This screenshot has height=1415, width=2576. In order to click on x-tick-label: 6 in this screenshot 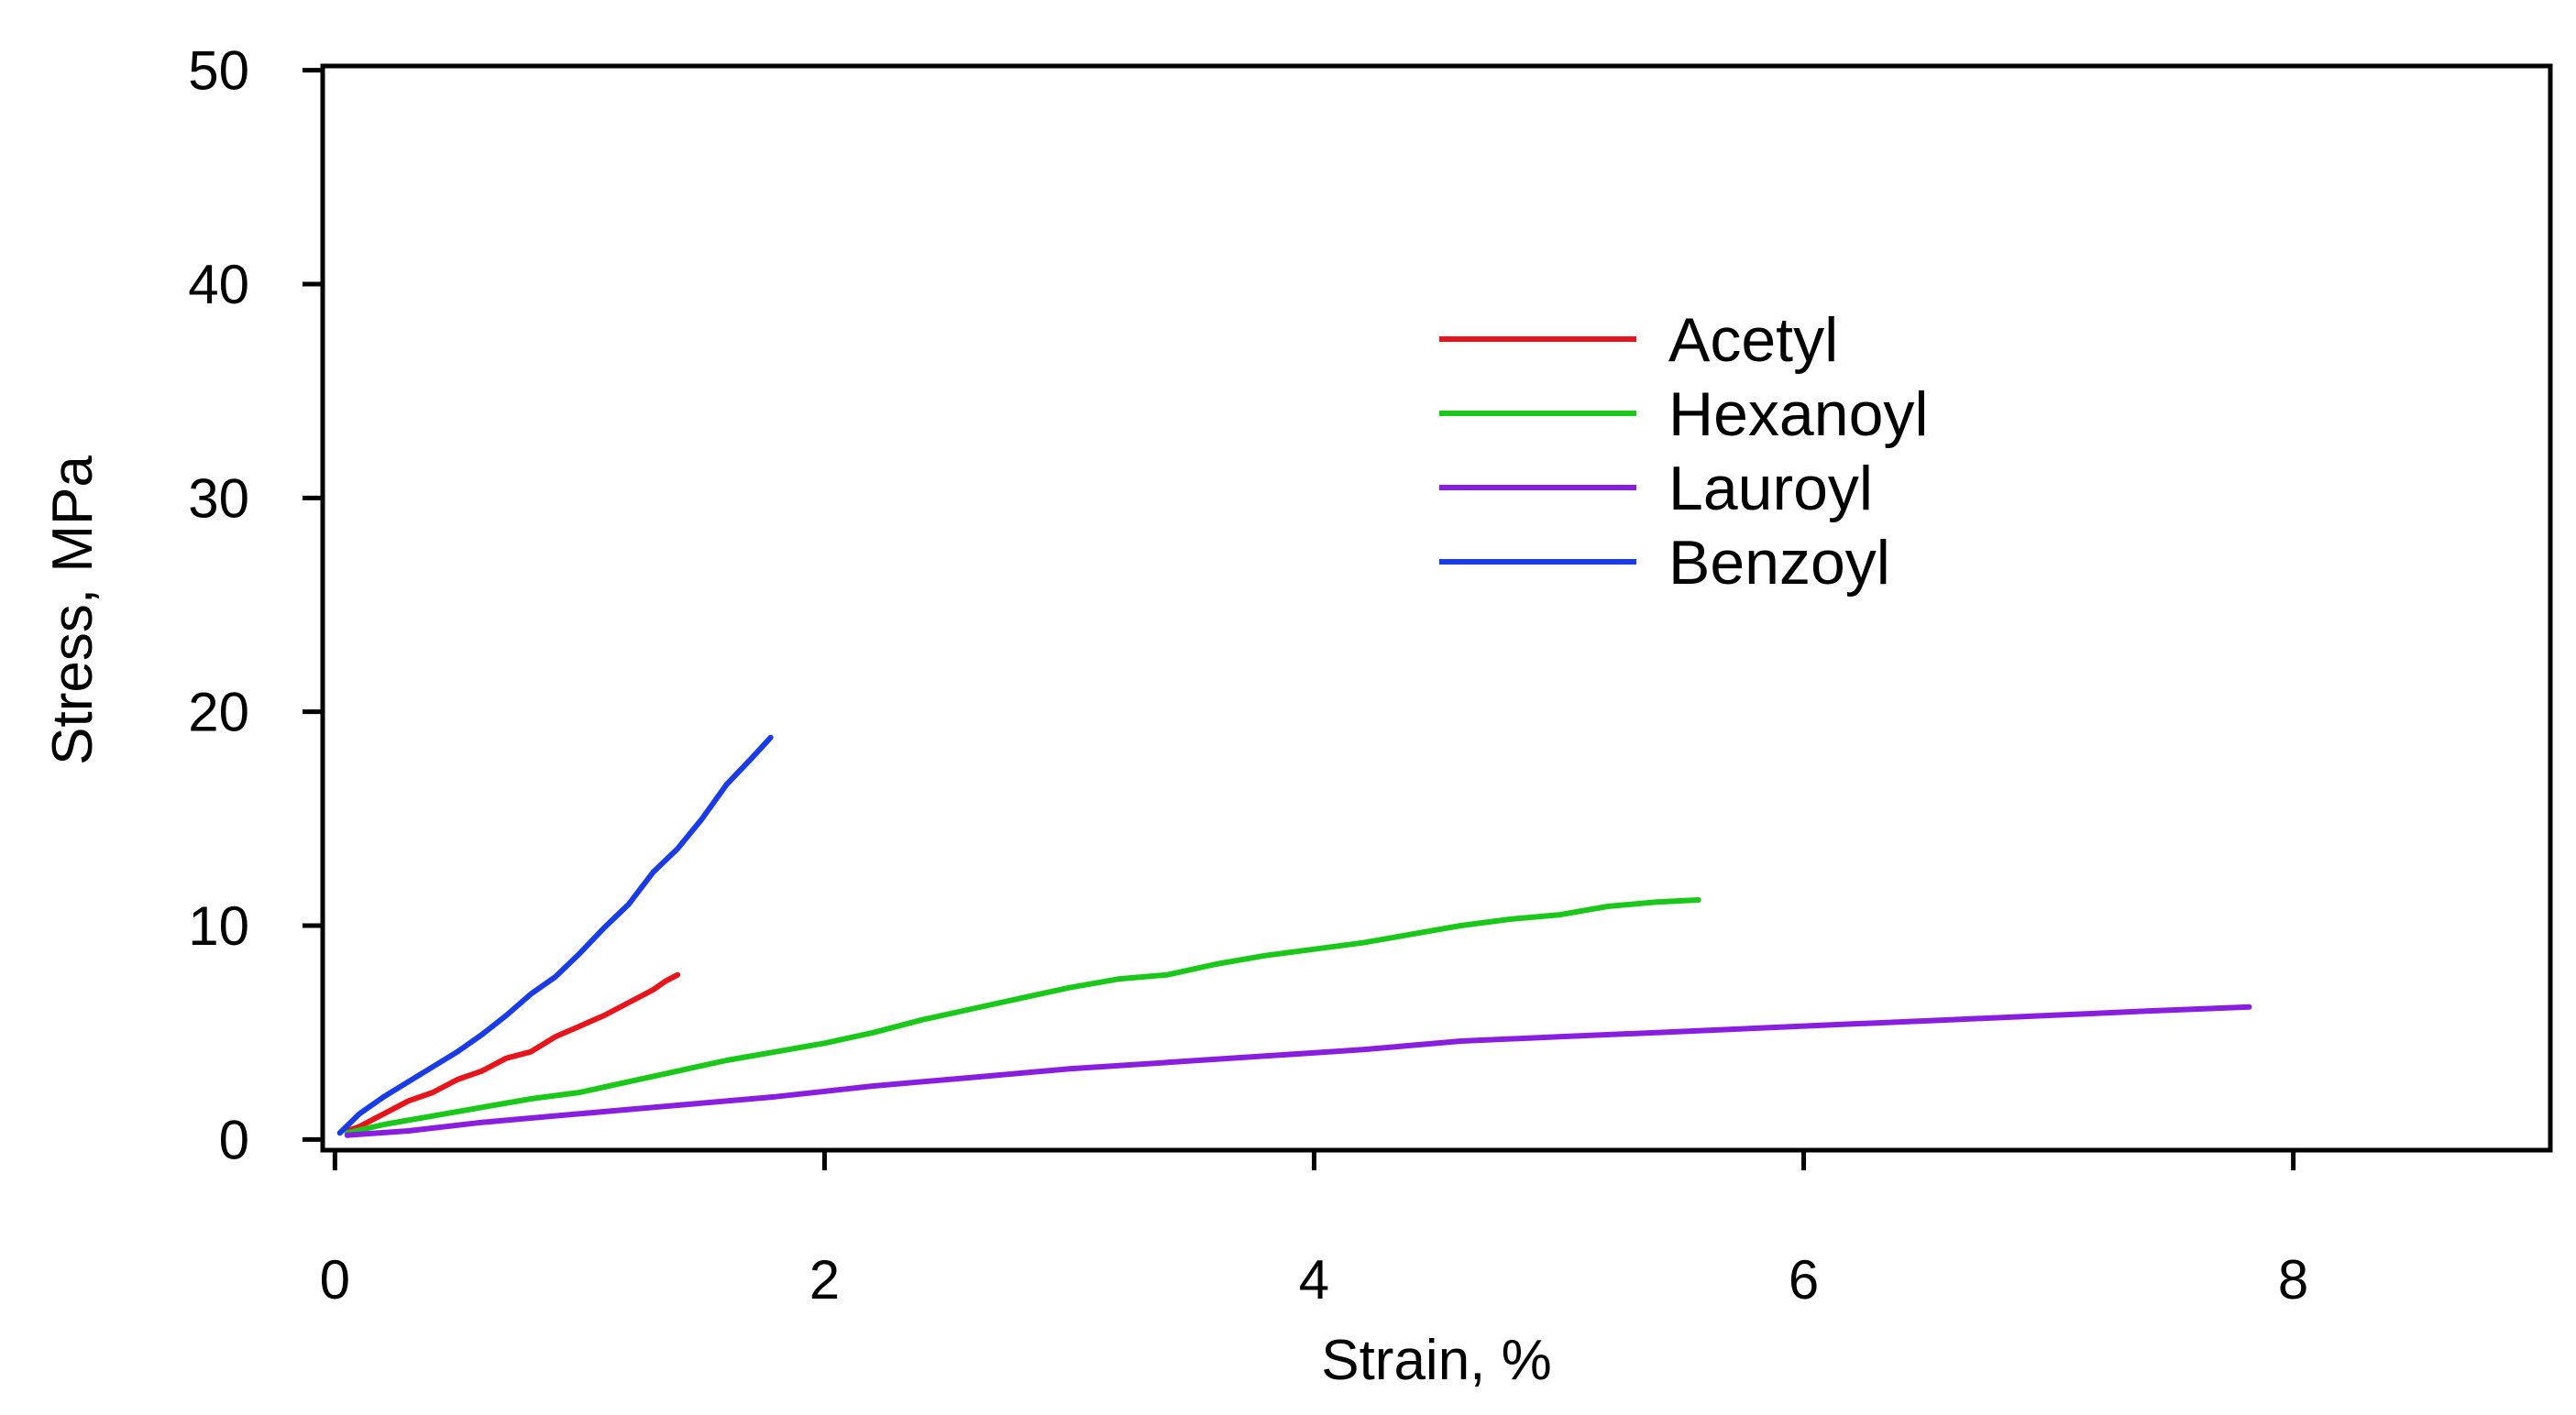, I will do `click(1804, 1280)`.